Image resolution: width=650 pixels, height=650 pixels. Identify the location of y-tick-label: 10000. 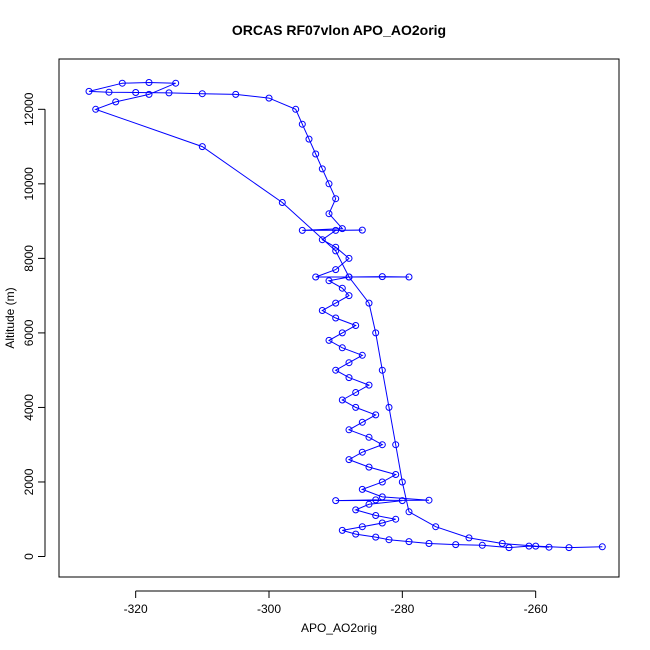
(29, 184).